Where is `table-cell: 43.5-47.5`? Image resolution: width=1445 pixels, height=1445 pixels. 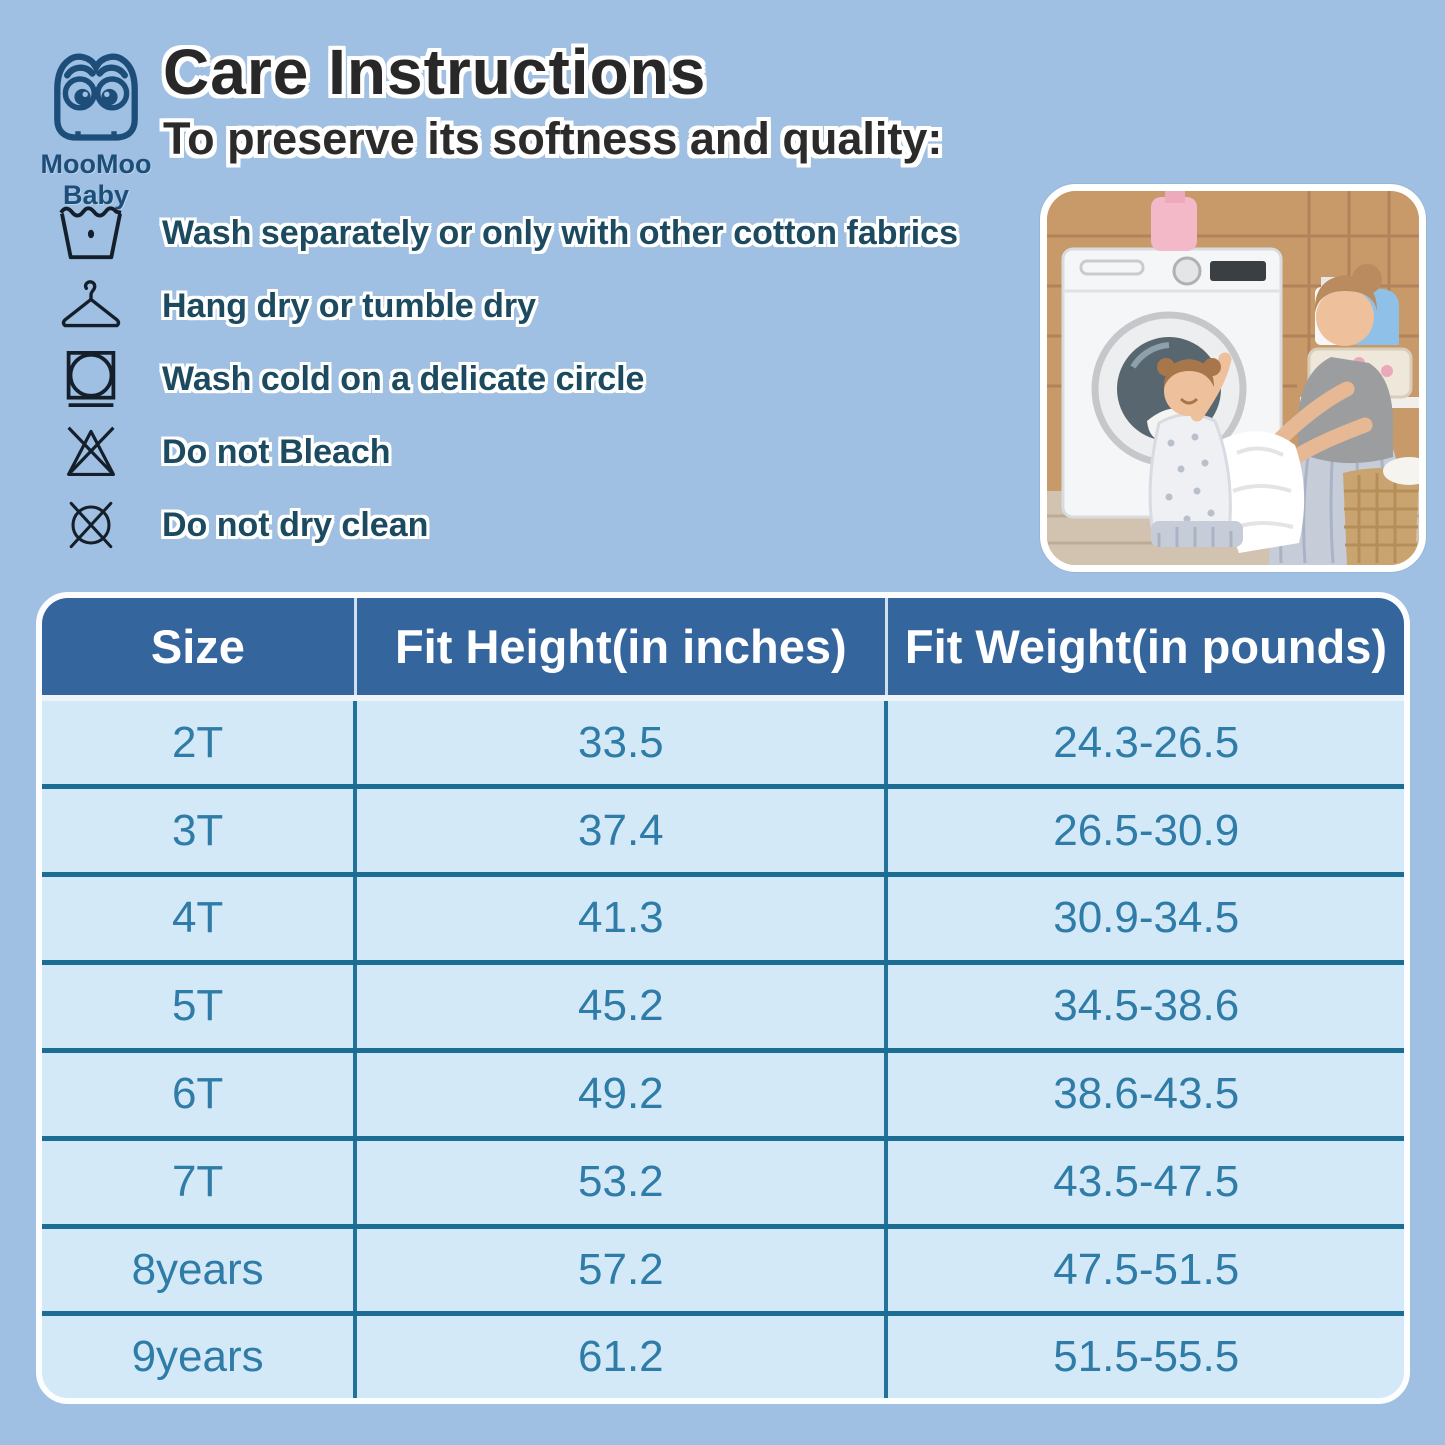
table-cell: 43.5-47.5 is located at coordinates (1144, 1181).